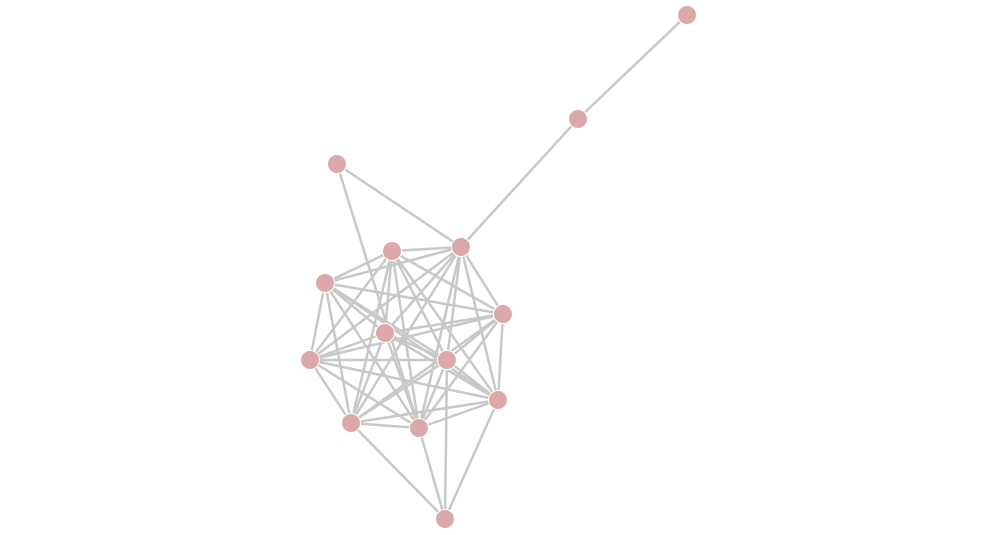  What do you see at coordinates (325, 283) in the screenshot?
I see `node-n6` at bounding box center [325, 283].